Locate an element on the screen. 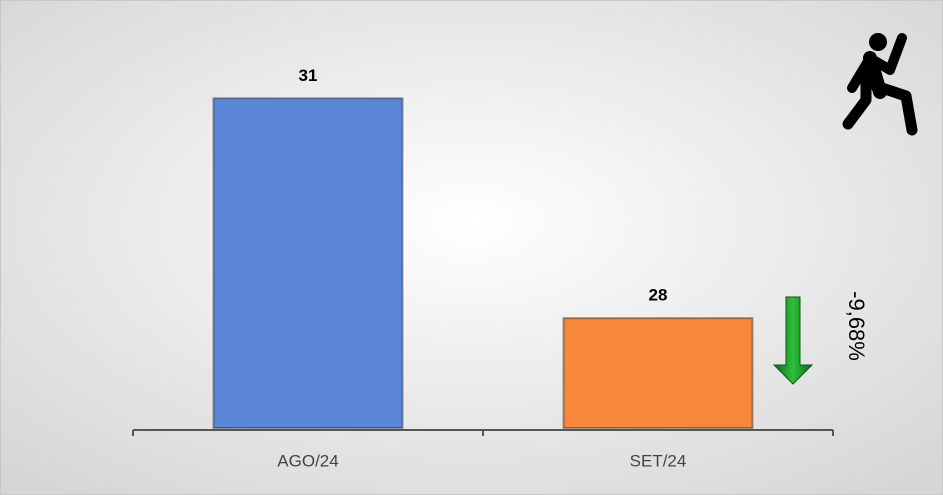 The image size is (943, 495). runner-icon is located at coordinates (880, 84).